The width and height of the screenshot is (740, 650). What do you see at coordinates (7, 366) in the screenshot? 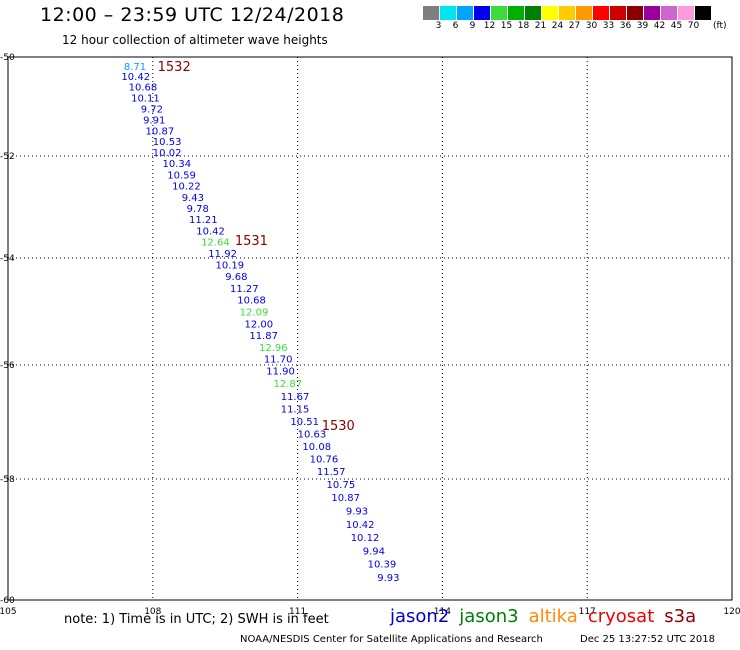
I see `lat-tick-label: -56` at bounding box center [7, 366].